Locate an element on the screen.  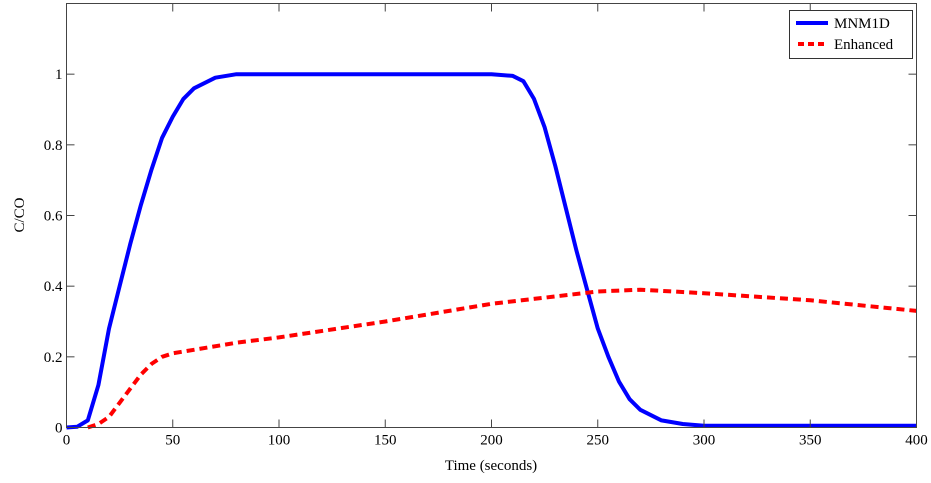
y-axis-label: C/CO is located at coordinates (20, 214).